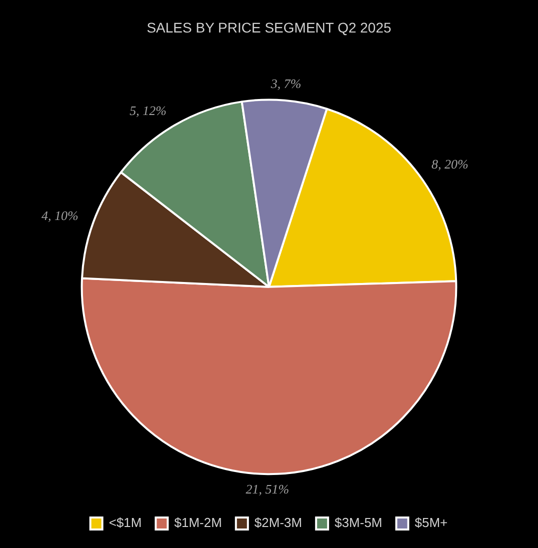 Image resolution: width=538 pixels, height=548 pixels. I want to click on data-label: 5, 12%, so click(148, 110).